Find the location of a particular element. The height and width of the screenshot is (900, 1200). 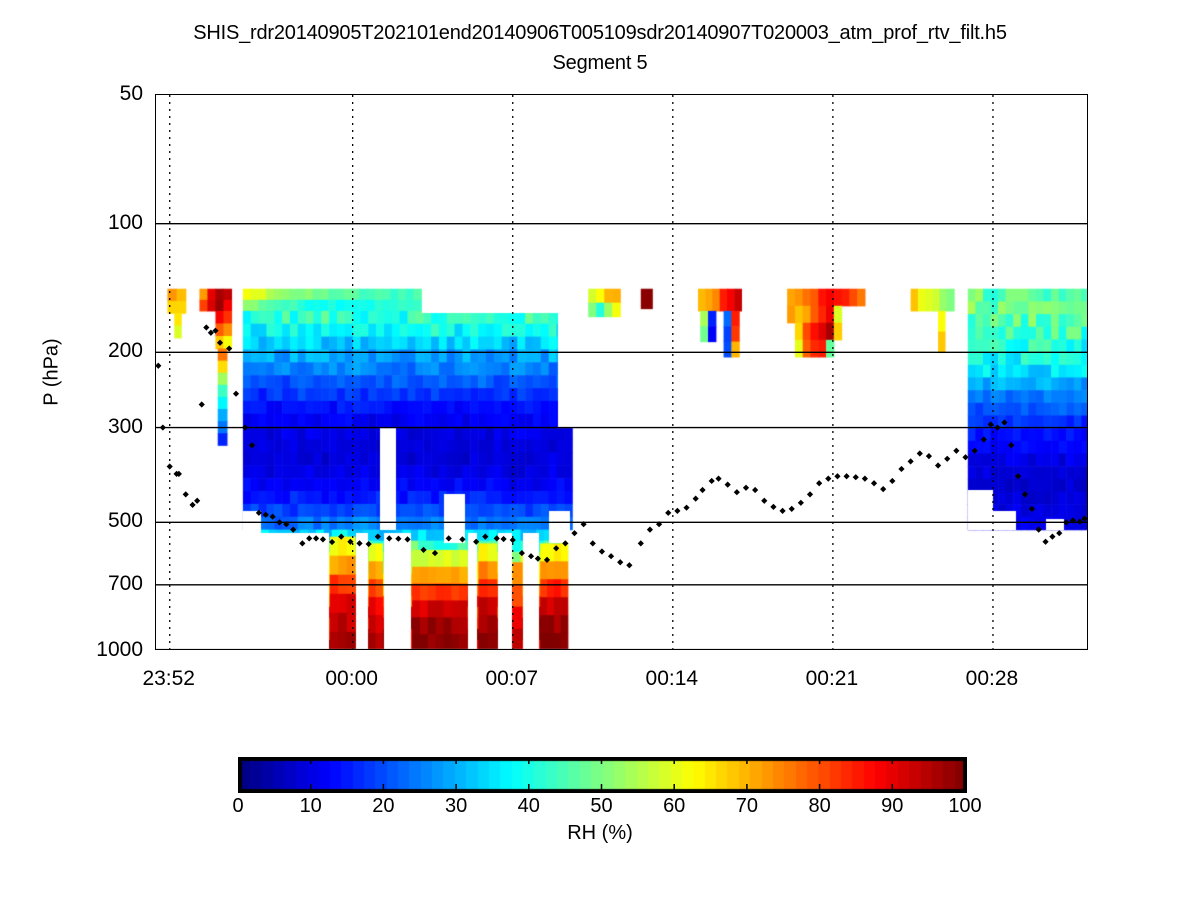

colorbar-tick-label: 0 is located at coordinates (238, 806).